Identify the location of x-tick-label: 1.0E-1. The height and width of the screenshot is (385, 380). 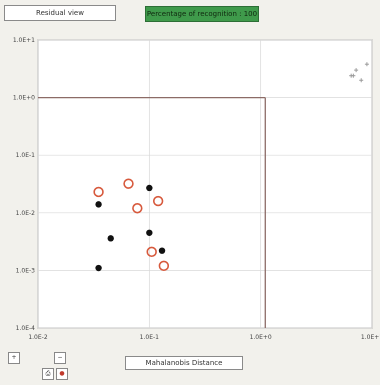
(149, 337).